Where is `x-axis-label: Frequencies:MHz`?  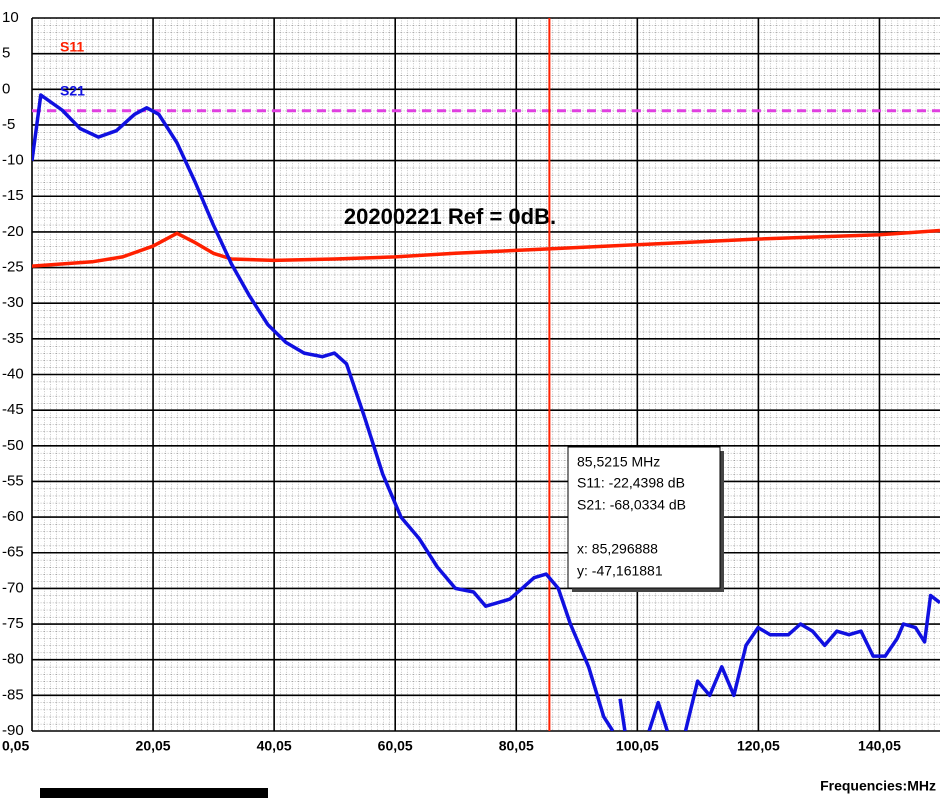 x-axis-label: Frequencies:MHz is located at coordinates (878, 786).